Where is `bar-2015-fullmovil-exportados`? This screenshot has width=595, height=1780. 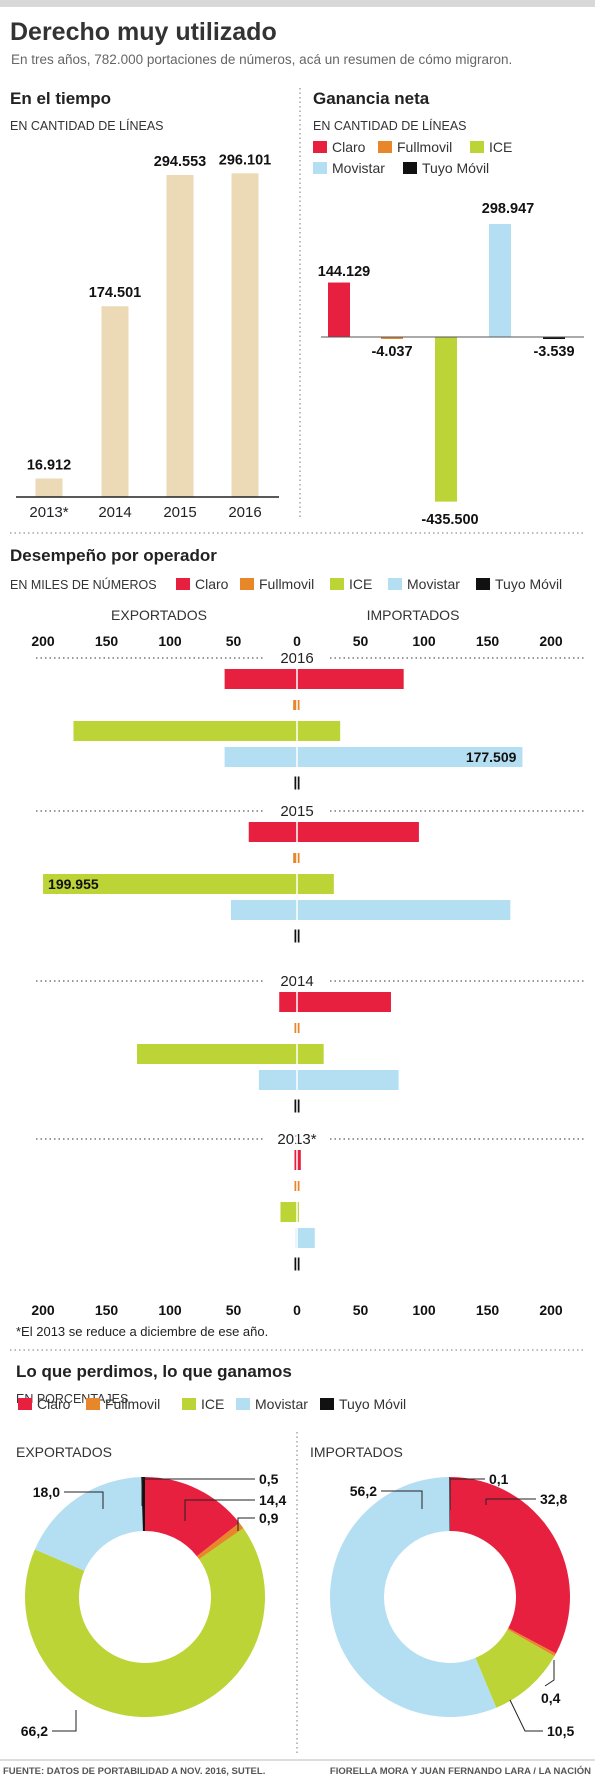
bar-2015-fullmovil-exportados is located at coordinates (295, 858).